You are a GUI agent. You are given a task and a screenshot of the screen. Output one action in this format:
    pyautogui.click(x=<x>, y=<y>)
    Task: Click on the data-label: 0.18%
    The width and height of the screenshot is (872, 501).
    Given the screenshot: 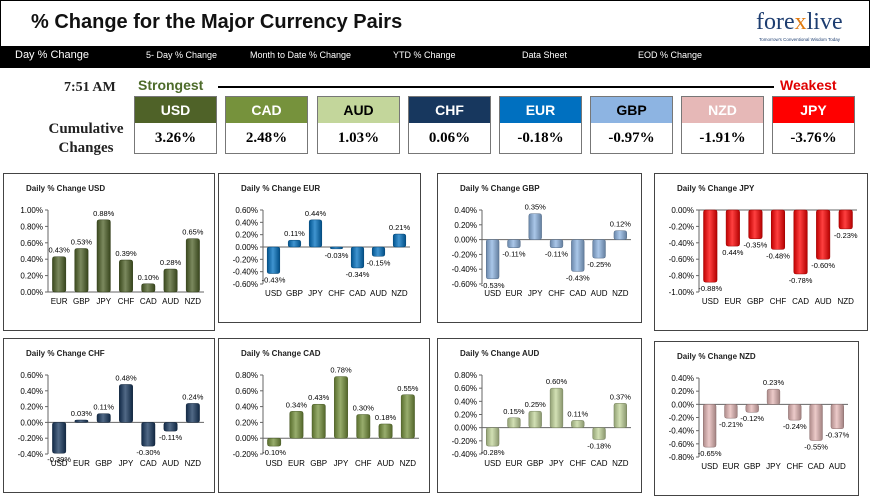 What is the action you would take?
    pyautogui.click(x=386, y=417)
    